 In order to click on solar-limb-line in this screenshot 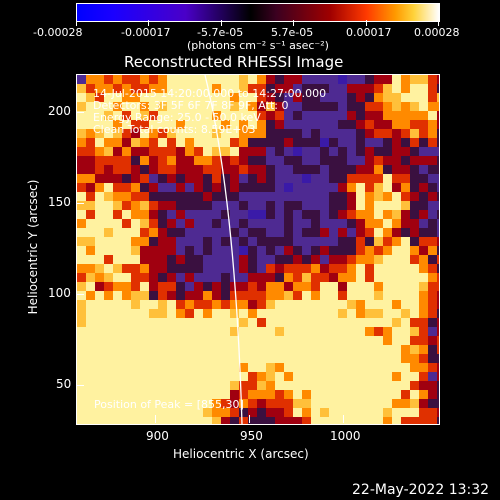, I will do `click(223, 249)`.